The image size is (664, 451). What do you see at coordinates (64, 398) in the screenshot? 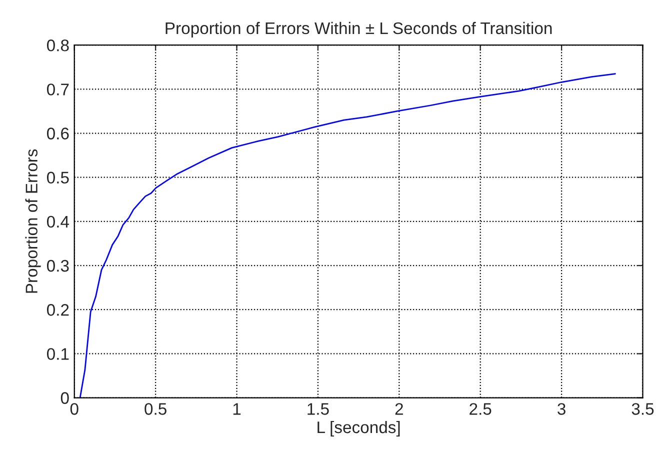
I see `y-tick-label: 0` at bounding box center [64, 398].